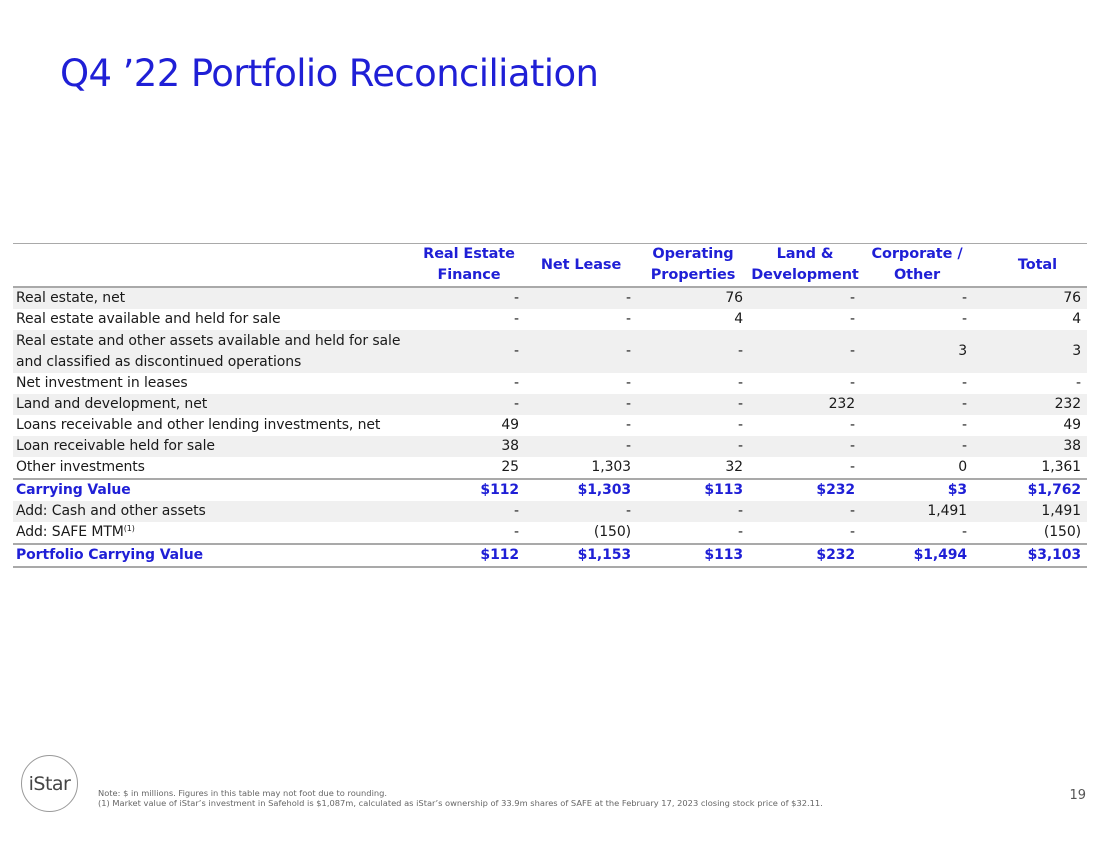 This screenshot has height=849, width=1100. I want to click on row-label: Net investment in leases, so click(102, 383).